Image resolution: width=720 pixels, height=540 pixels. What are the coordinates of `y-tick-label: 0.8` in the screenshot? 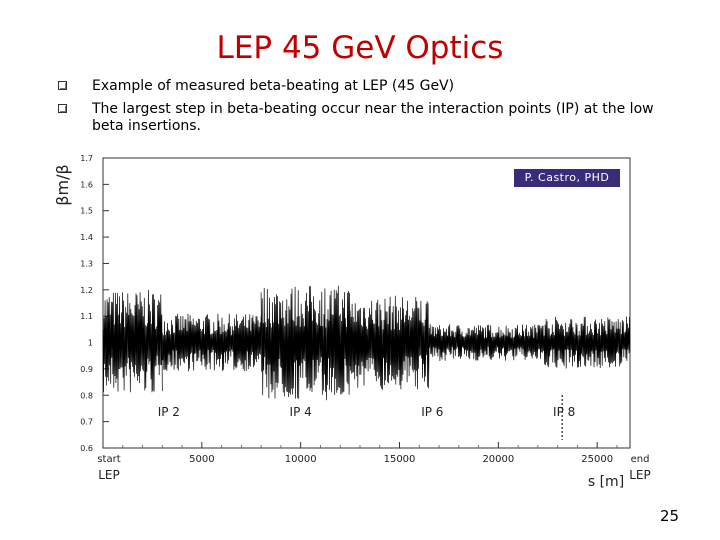 It's located at (86, 395).